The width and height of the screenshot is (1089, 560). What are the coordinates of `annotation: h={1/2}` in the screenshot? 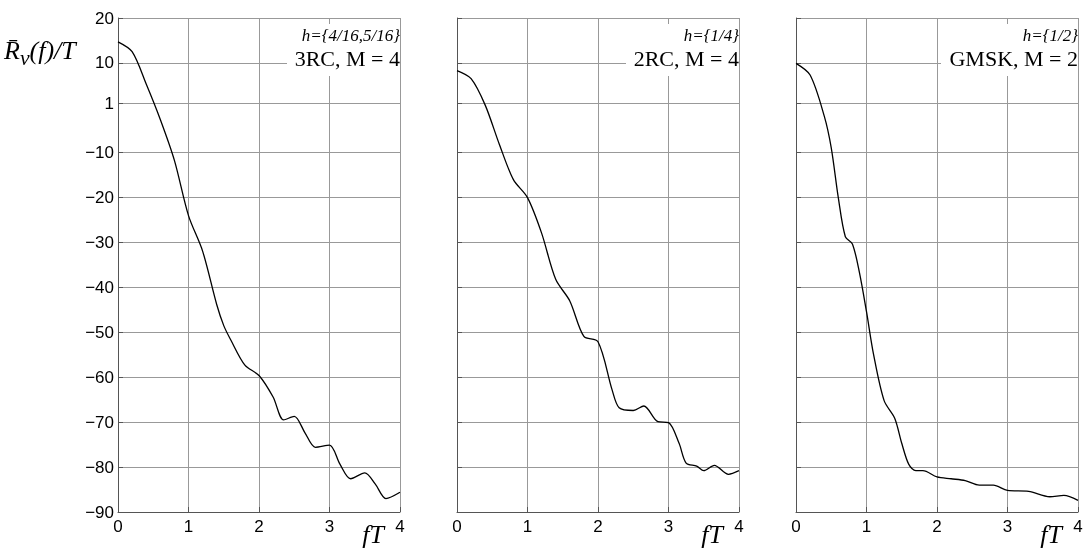 It's located at (1049, 36).